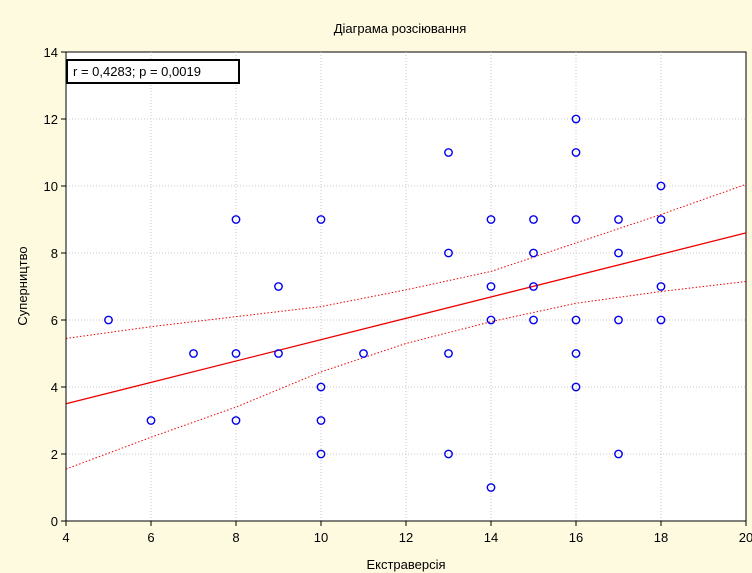  What do you see at coordinates (745, 537) in the screenshot?
I see `x-tick-label: 20` at bounding box center [745, 537].